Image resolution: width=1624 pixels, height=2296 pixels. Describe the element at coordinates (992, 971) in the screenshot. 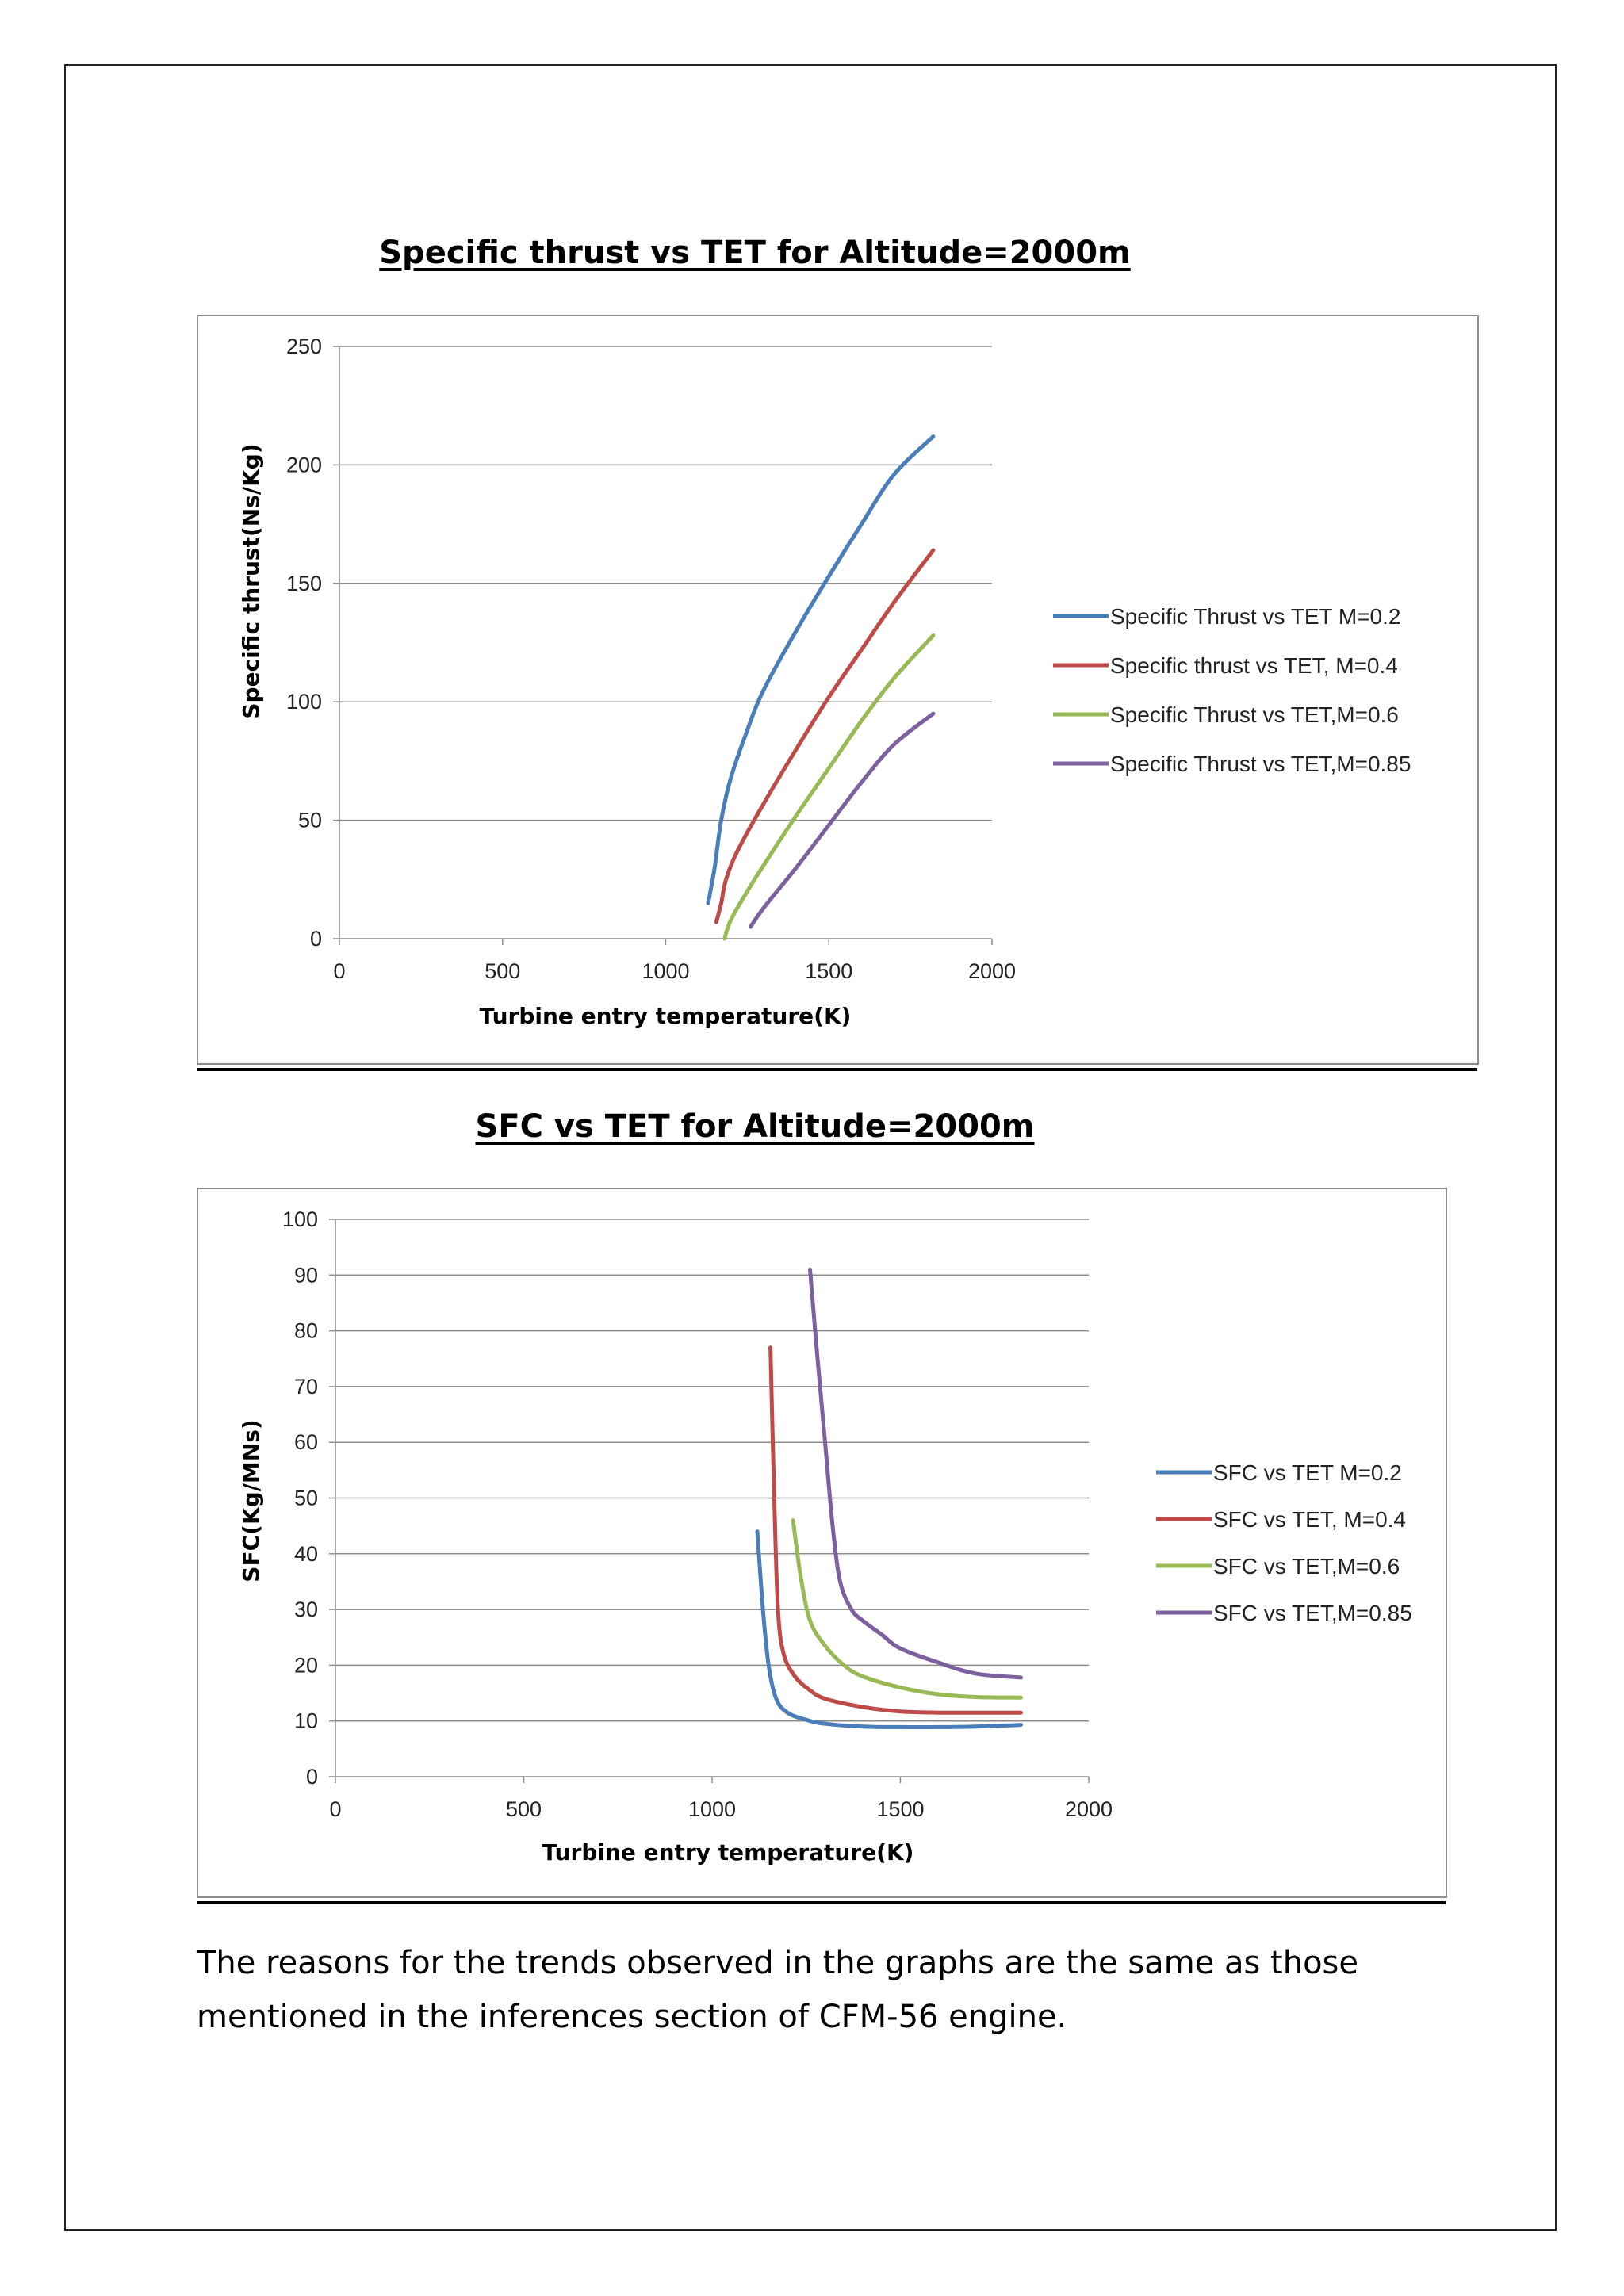

I see `chart1-x-tick-label: 2000` at that location.